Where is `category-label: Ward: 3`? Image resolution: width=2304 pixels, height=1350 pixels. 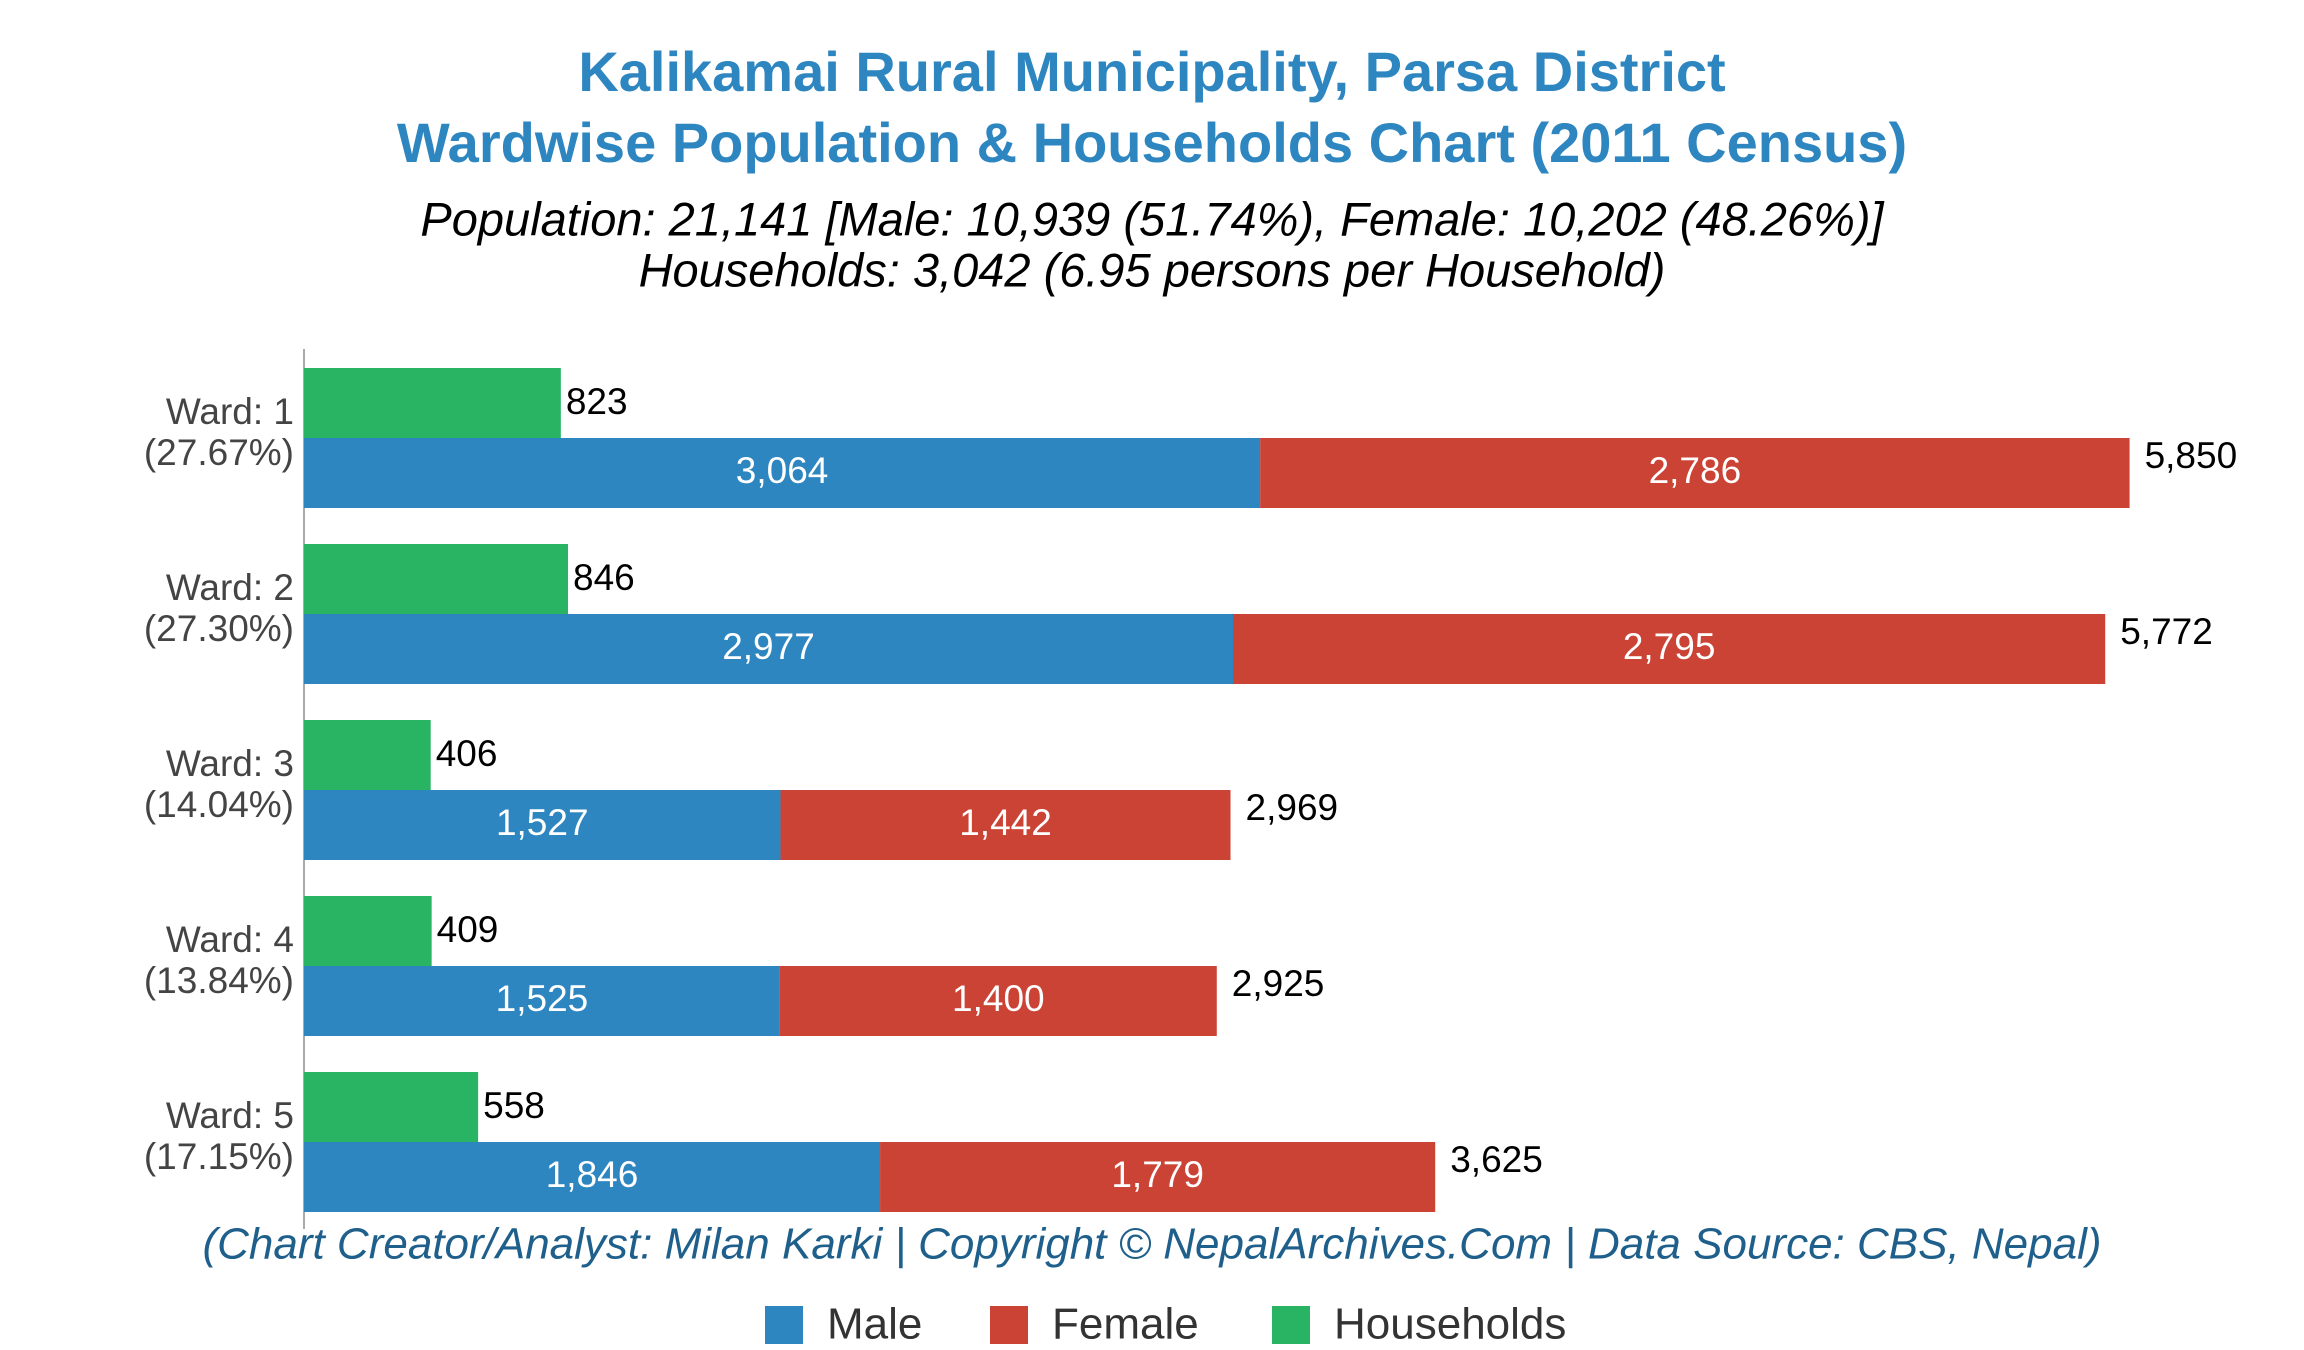
category-label: Ward: 3 is located at coordinates (230, 763).